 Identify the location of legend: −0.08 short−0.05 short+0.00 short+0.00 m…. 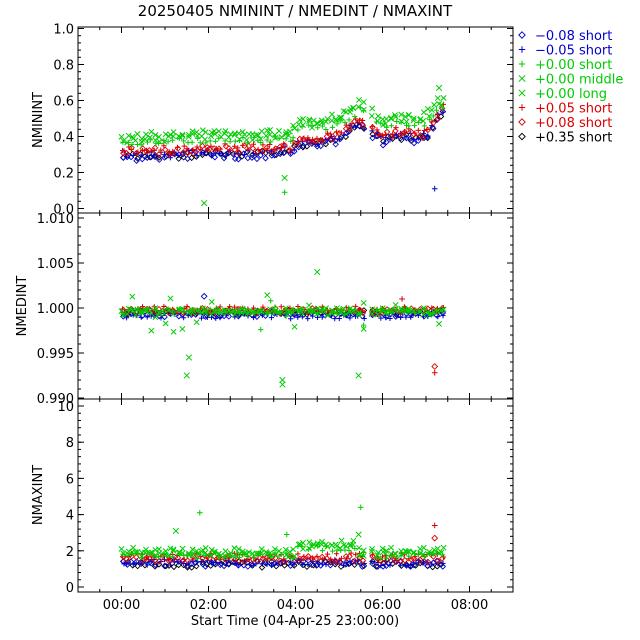
(570, 87).